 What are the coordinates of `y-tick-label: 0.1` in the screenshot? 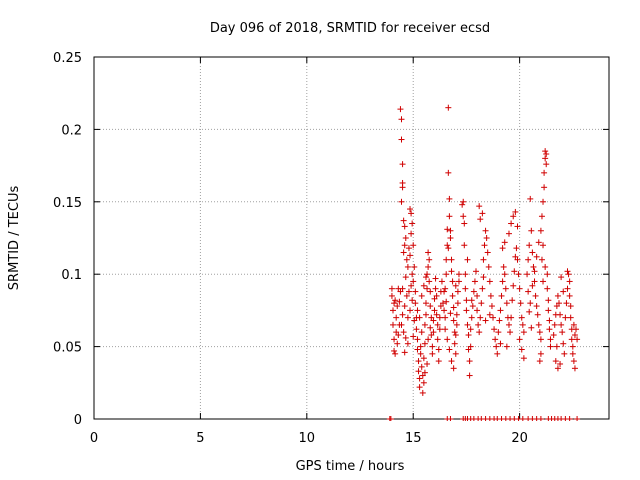 It's located at (71, 275).